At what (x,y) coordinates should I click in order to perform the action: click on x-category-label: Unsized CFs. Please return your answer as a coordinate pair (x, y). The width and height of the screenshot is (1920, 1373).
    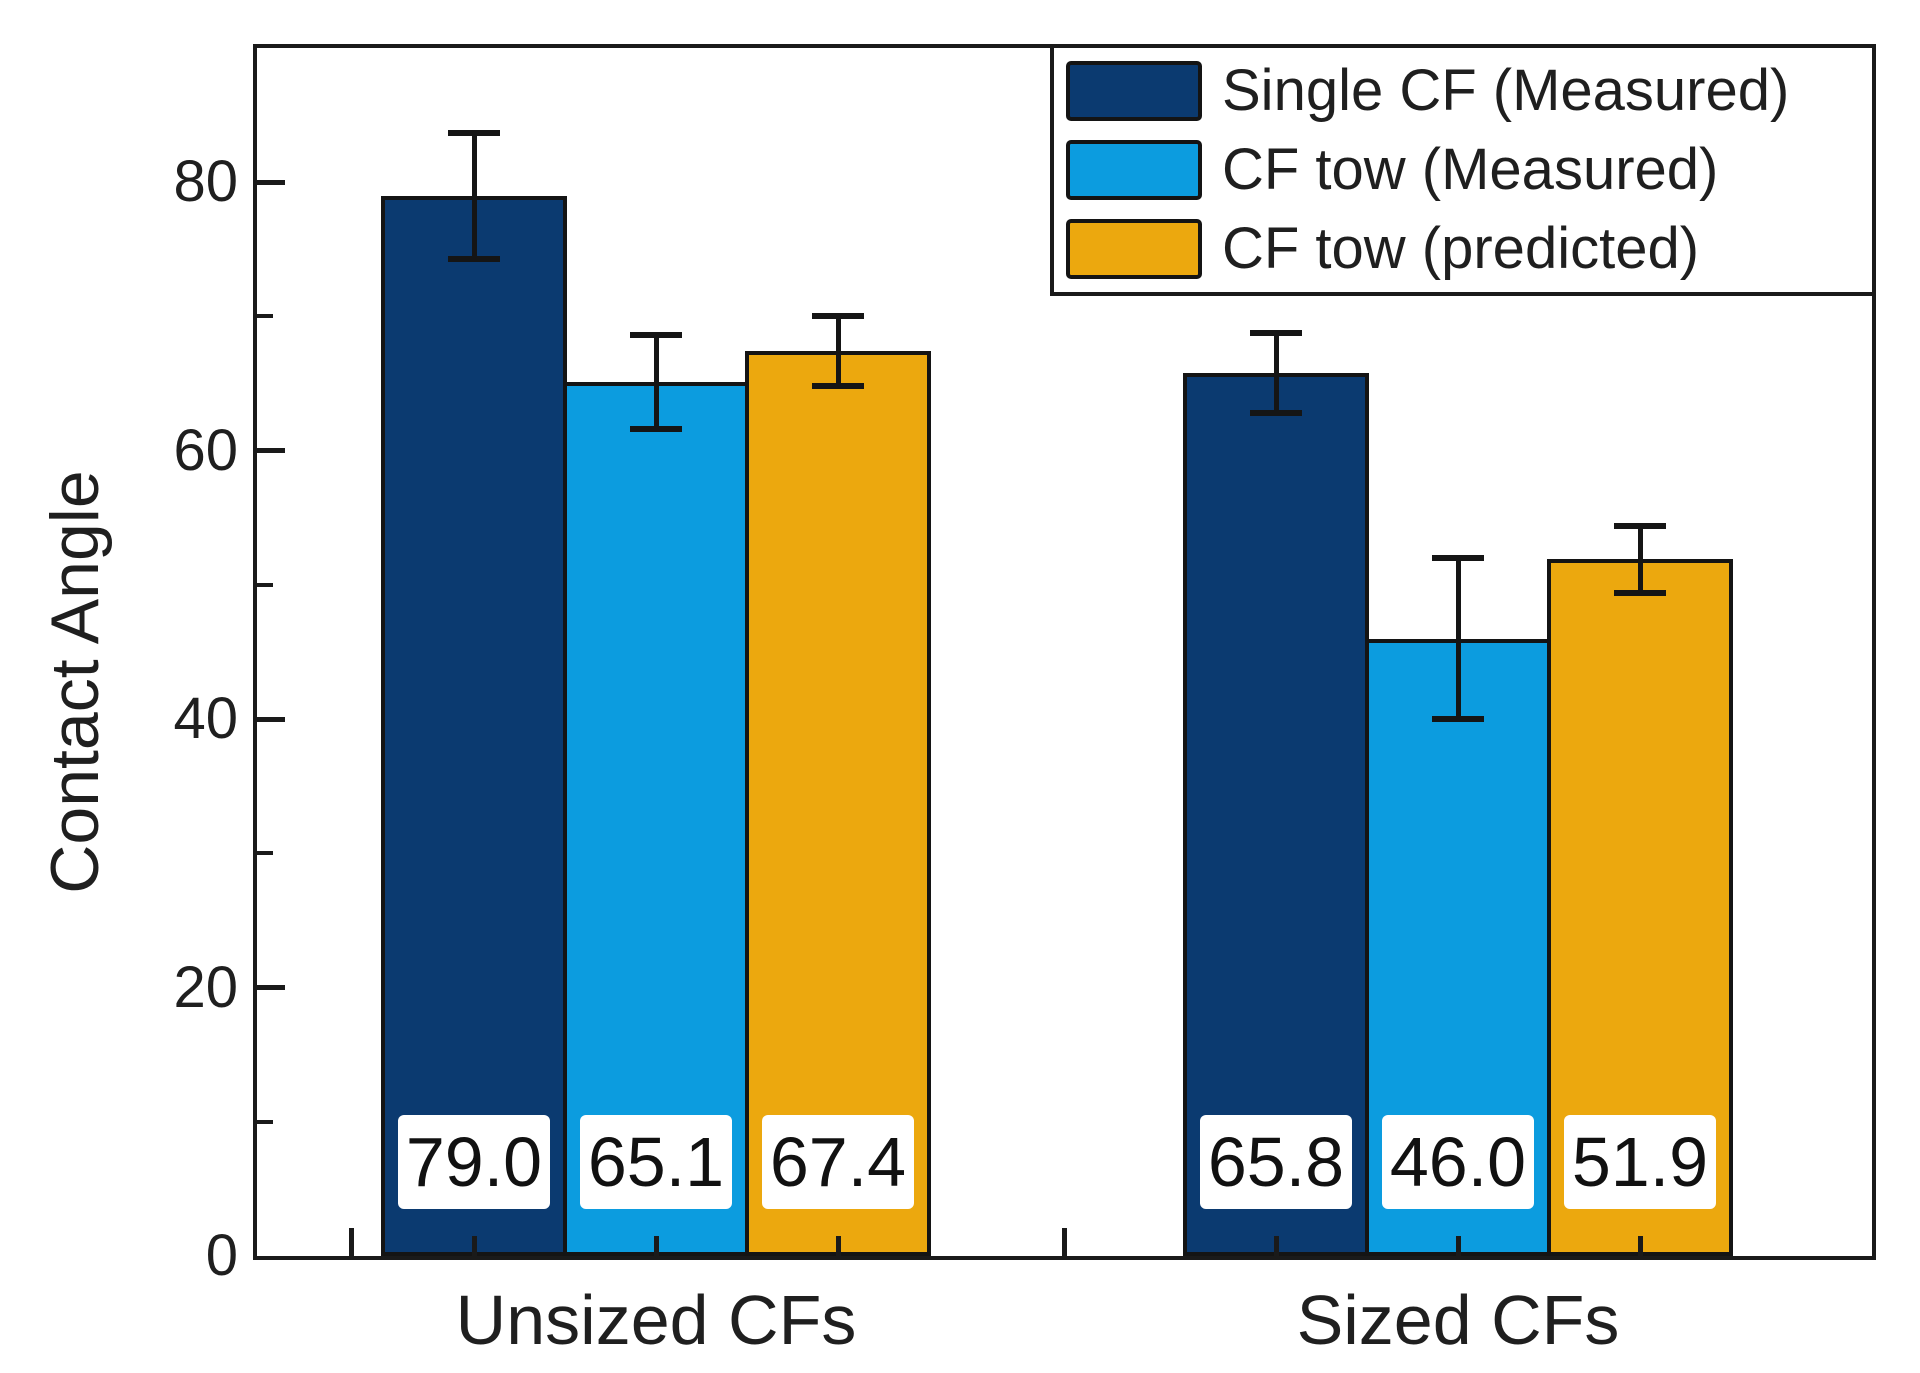
    Looking at the image, I should click on (656, 1320).